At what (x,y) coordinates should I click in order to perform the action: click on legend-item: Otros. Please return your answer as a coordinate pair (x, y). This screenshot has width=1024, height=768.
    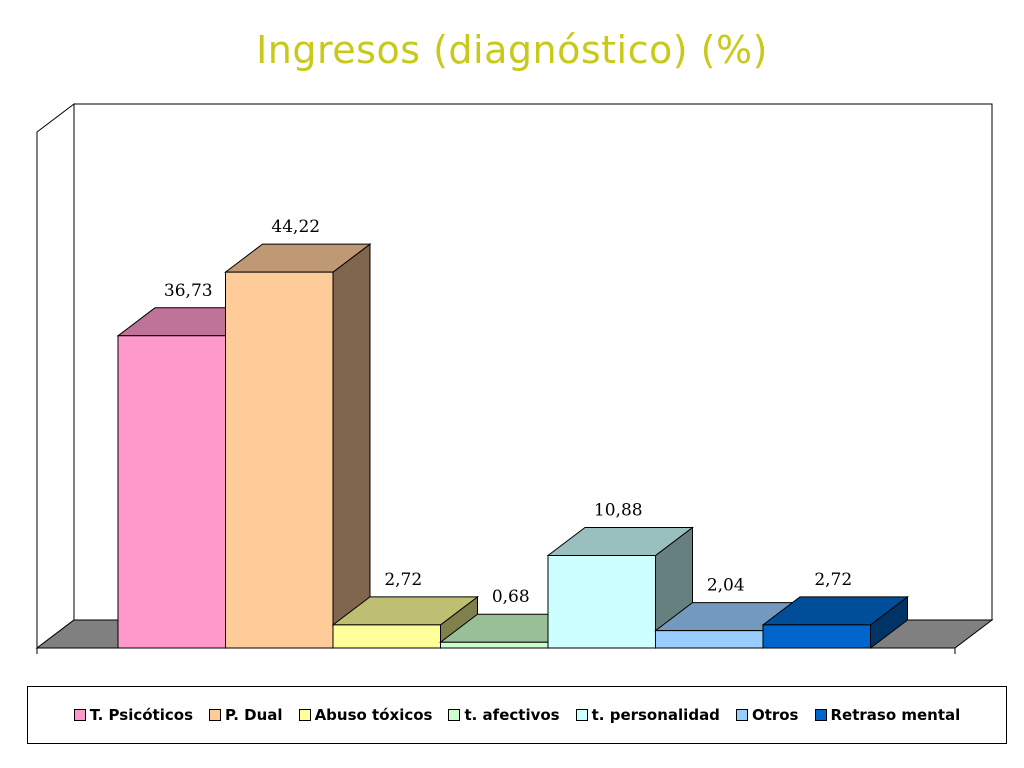
    Looking at the image, I should click on (767, 715).